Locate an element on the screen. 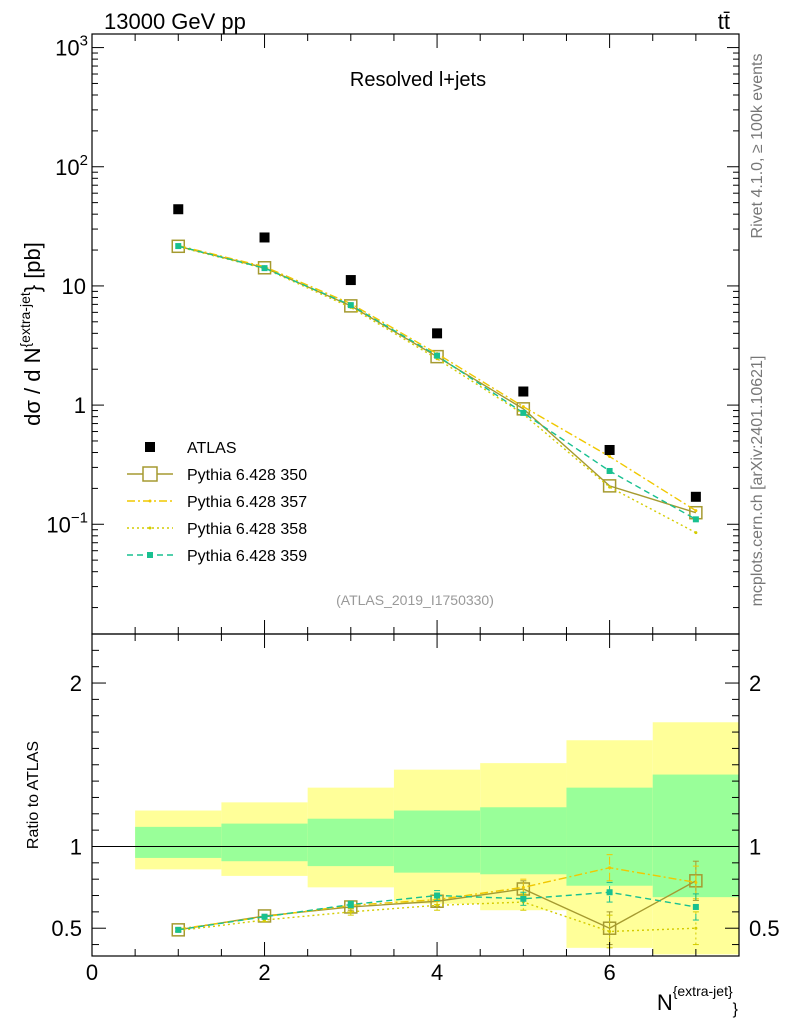  y-tick-label: 10² is located at coordinates (71, 166).